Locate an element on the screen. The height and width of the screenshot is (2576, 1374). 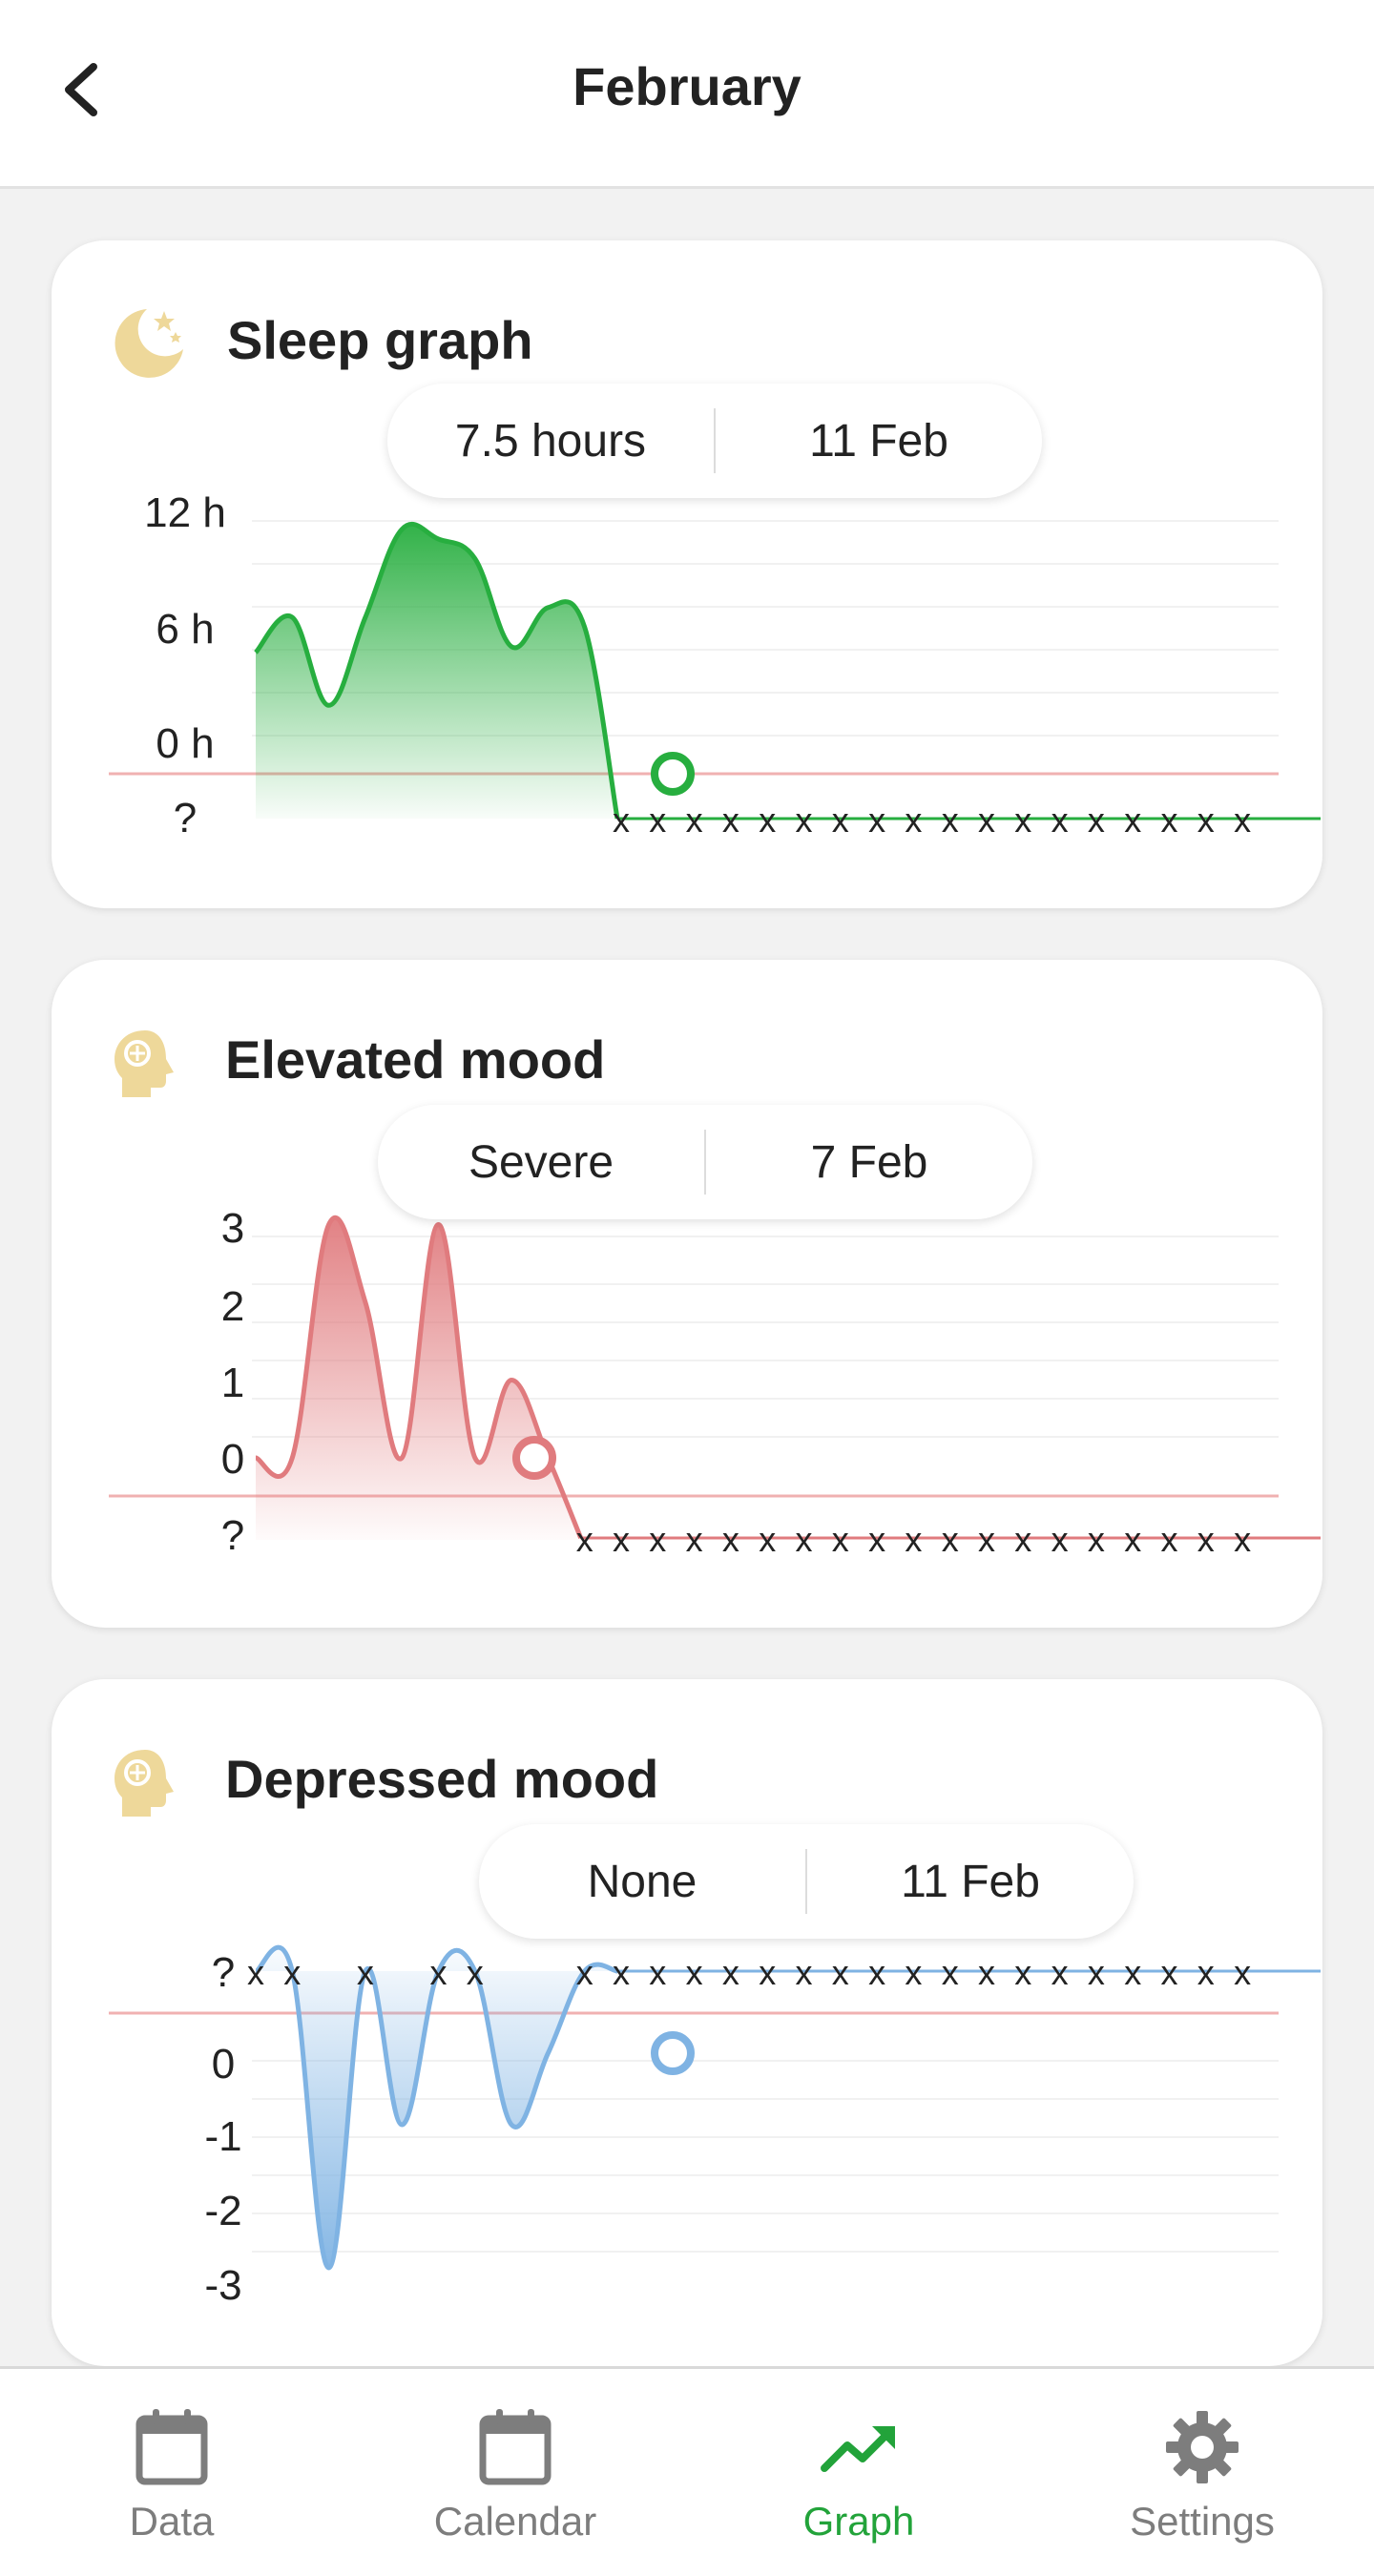
top-bar: February is located at coordinates (687, 94).